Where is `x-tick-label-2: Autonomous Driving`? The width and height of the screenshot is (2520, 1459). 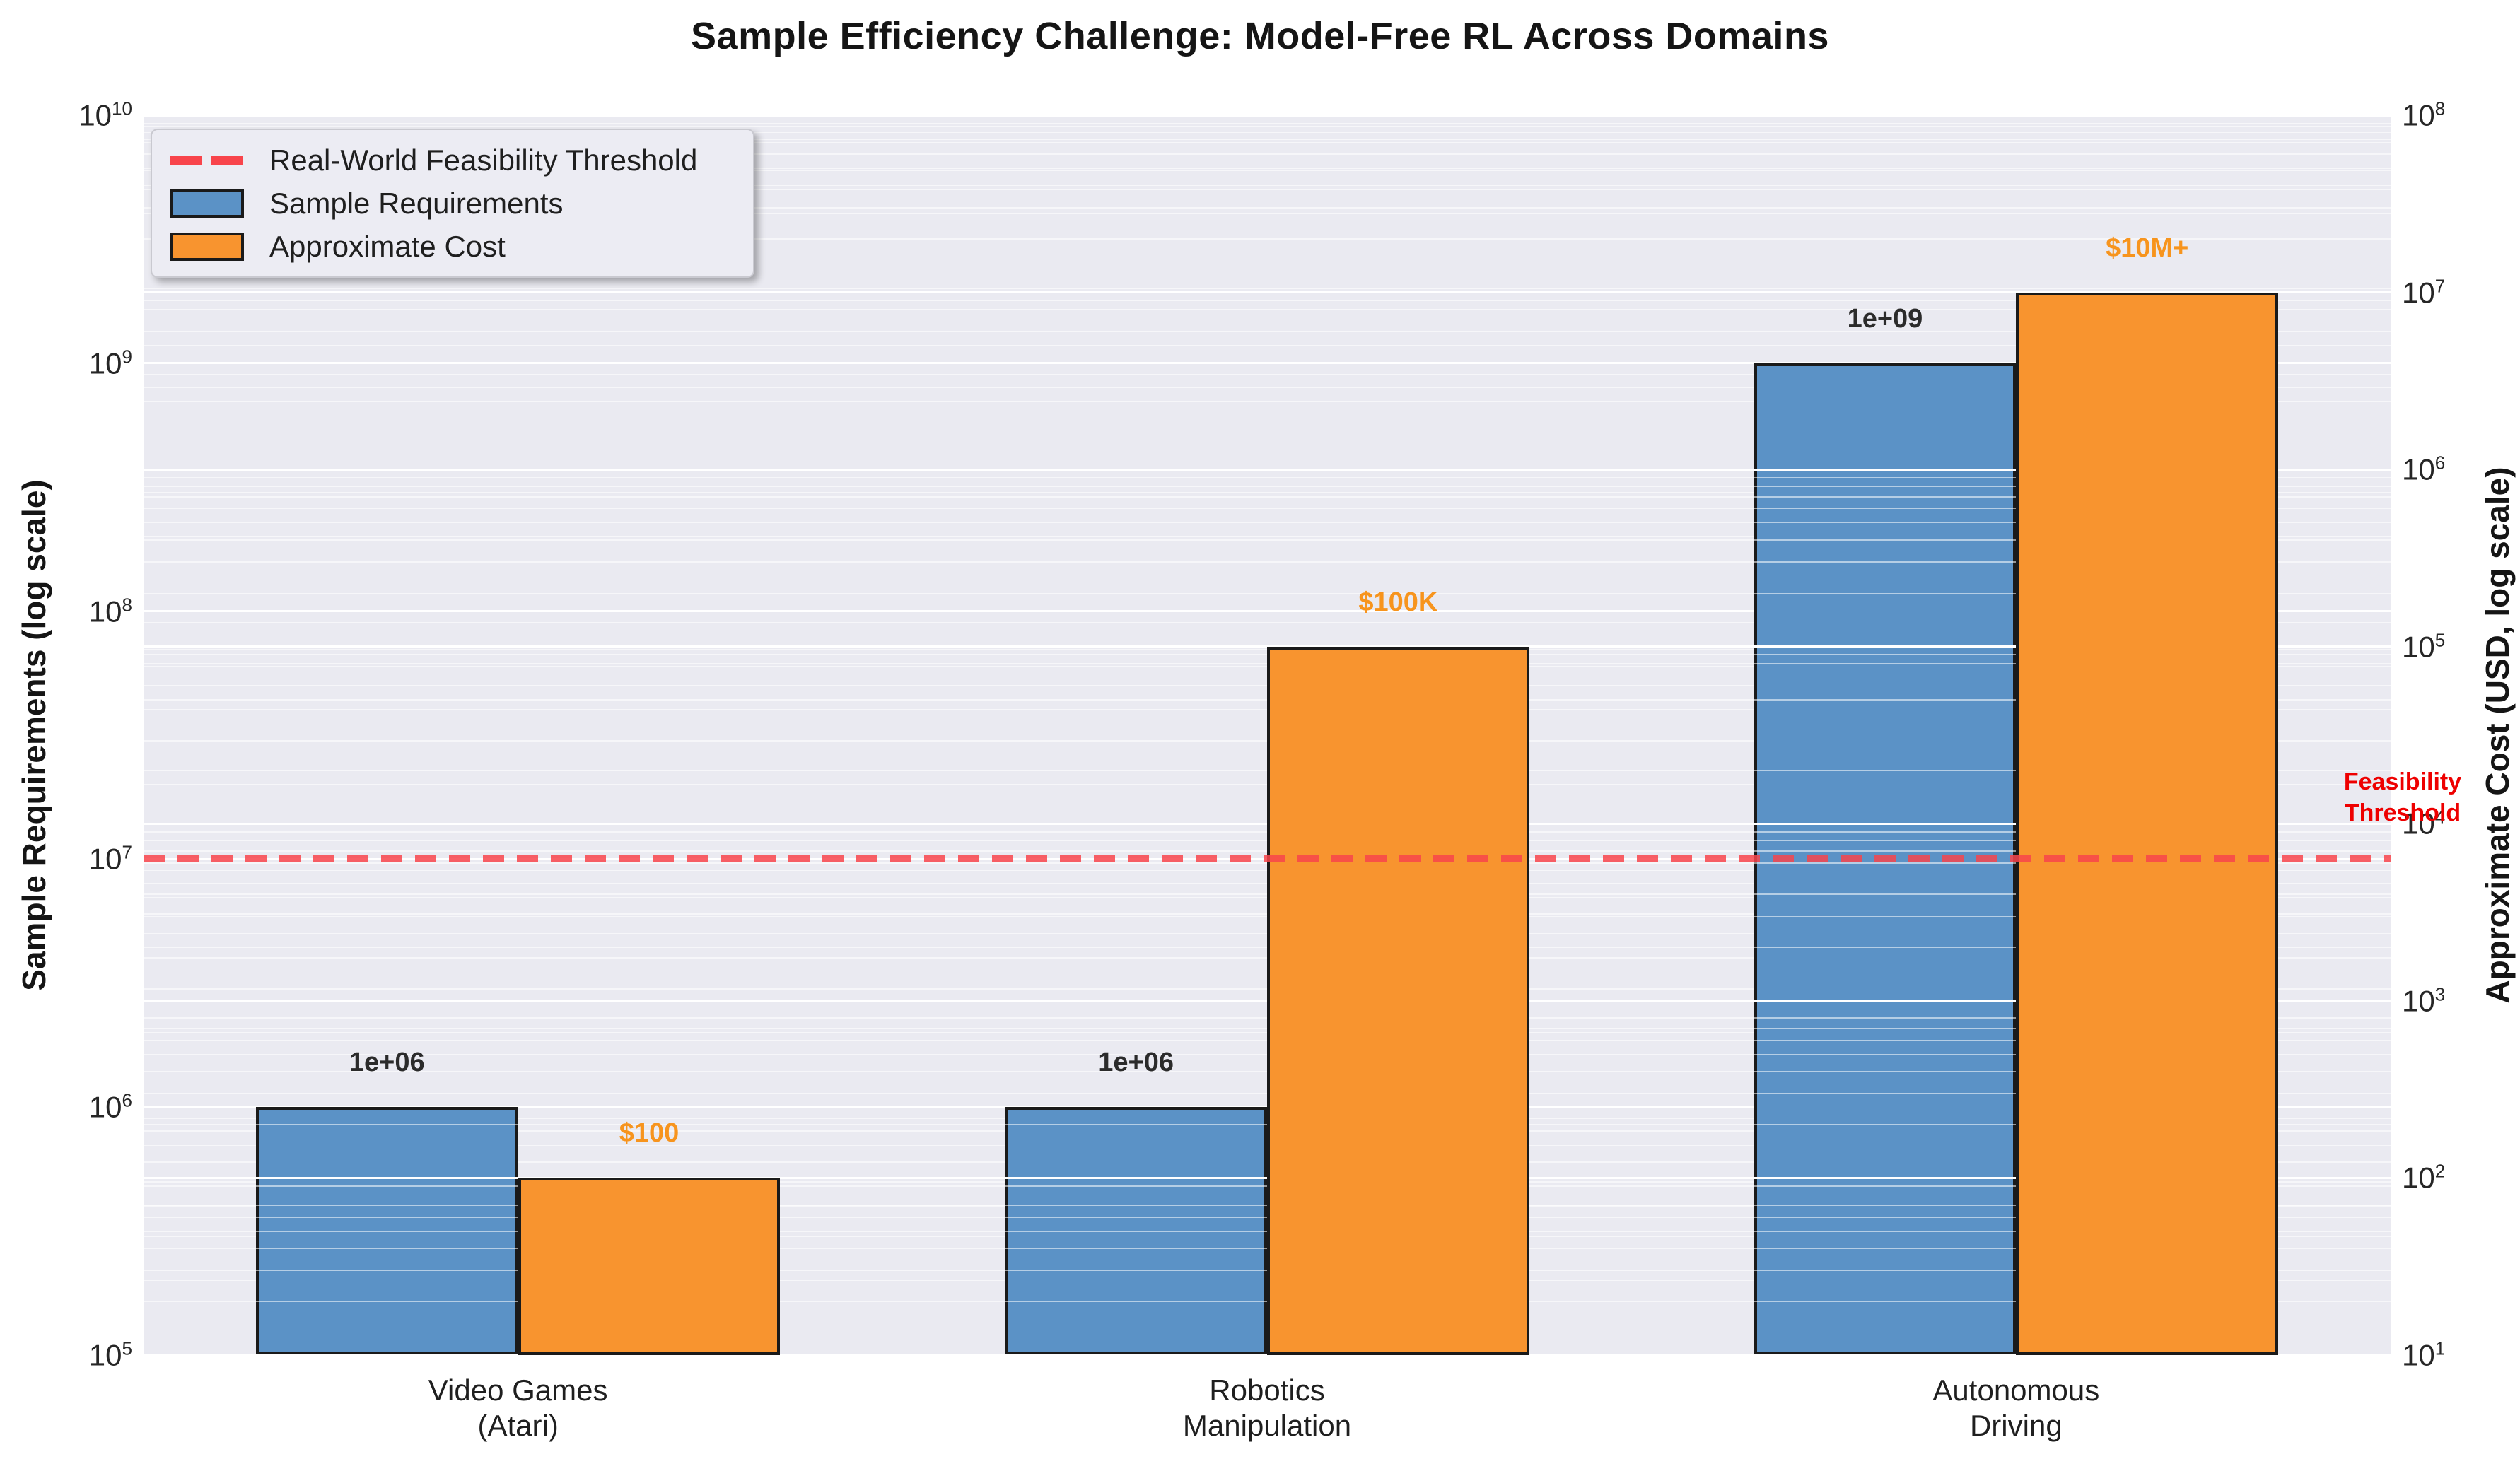
x-tick-label-2: Autonomous Driving is located at coordinates (2015, 1408).